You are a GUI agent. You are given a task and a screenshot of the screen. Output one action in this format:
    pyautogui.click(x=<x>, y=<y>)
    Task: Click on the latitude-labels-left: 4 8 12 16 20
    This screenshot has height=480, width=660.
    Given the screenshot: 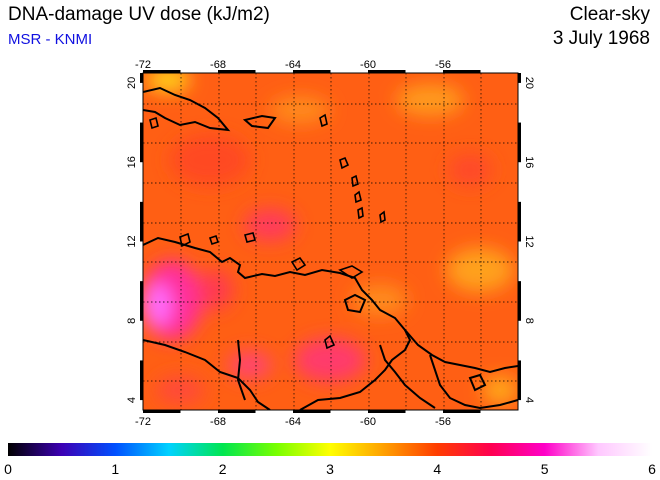 What is the action you would take?
    pyautogui.click(x=132, y=240)
    